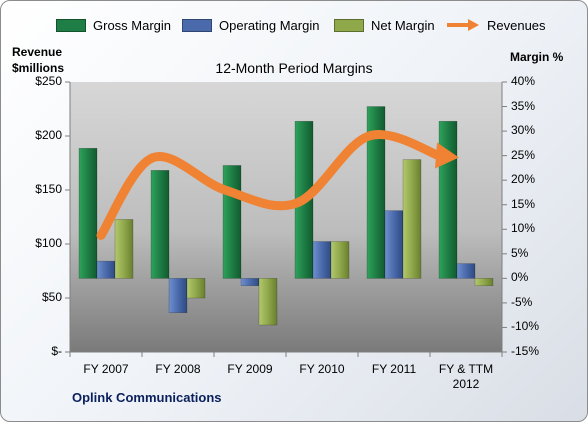 The image size is (588, 422). I want to click on category-label: FY 2010, so click(322, 369).